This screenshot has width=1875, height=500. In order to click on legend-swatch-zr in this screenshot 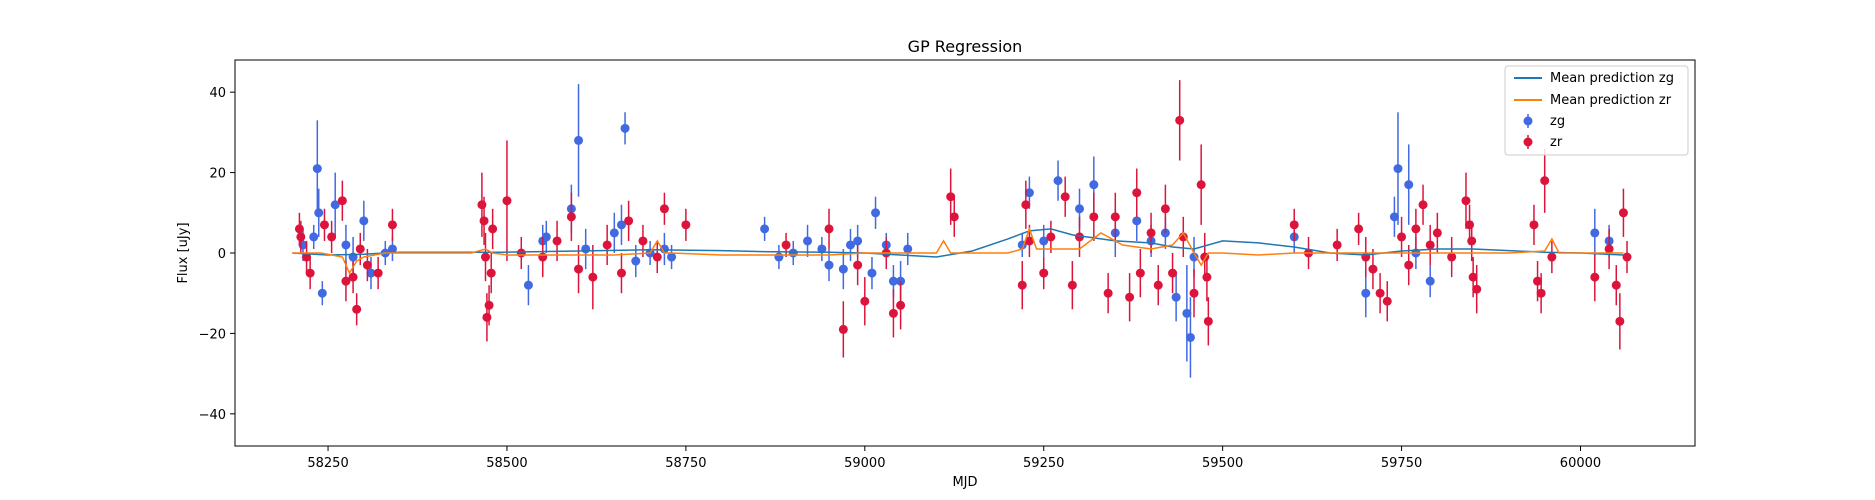, I will do `click(1528, 142)`.